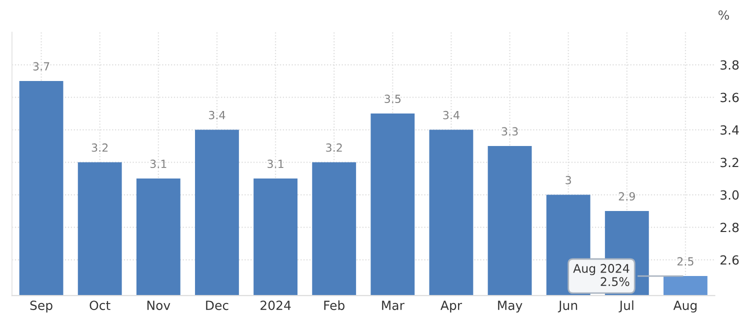 The width and height of the screenshot is (750, 323). Describe the element at coordinates (393, 305) in the screenshot. I see `x-tick-label: Mar` at that location.